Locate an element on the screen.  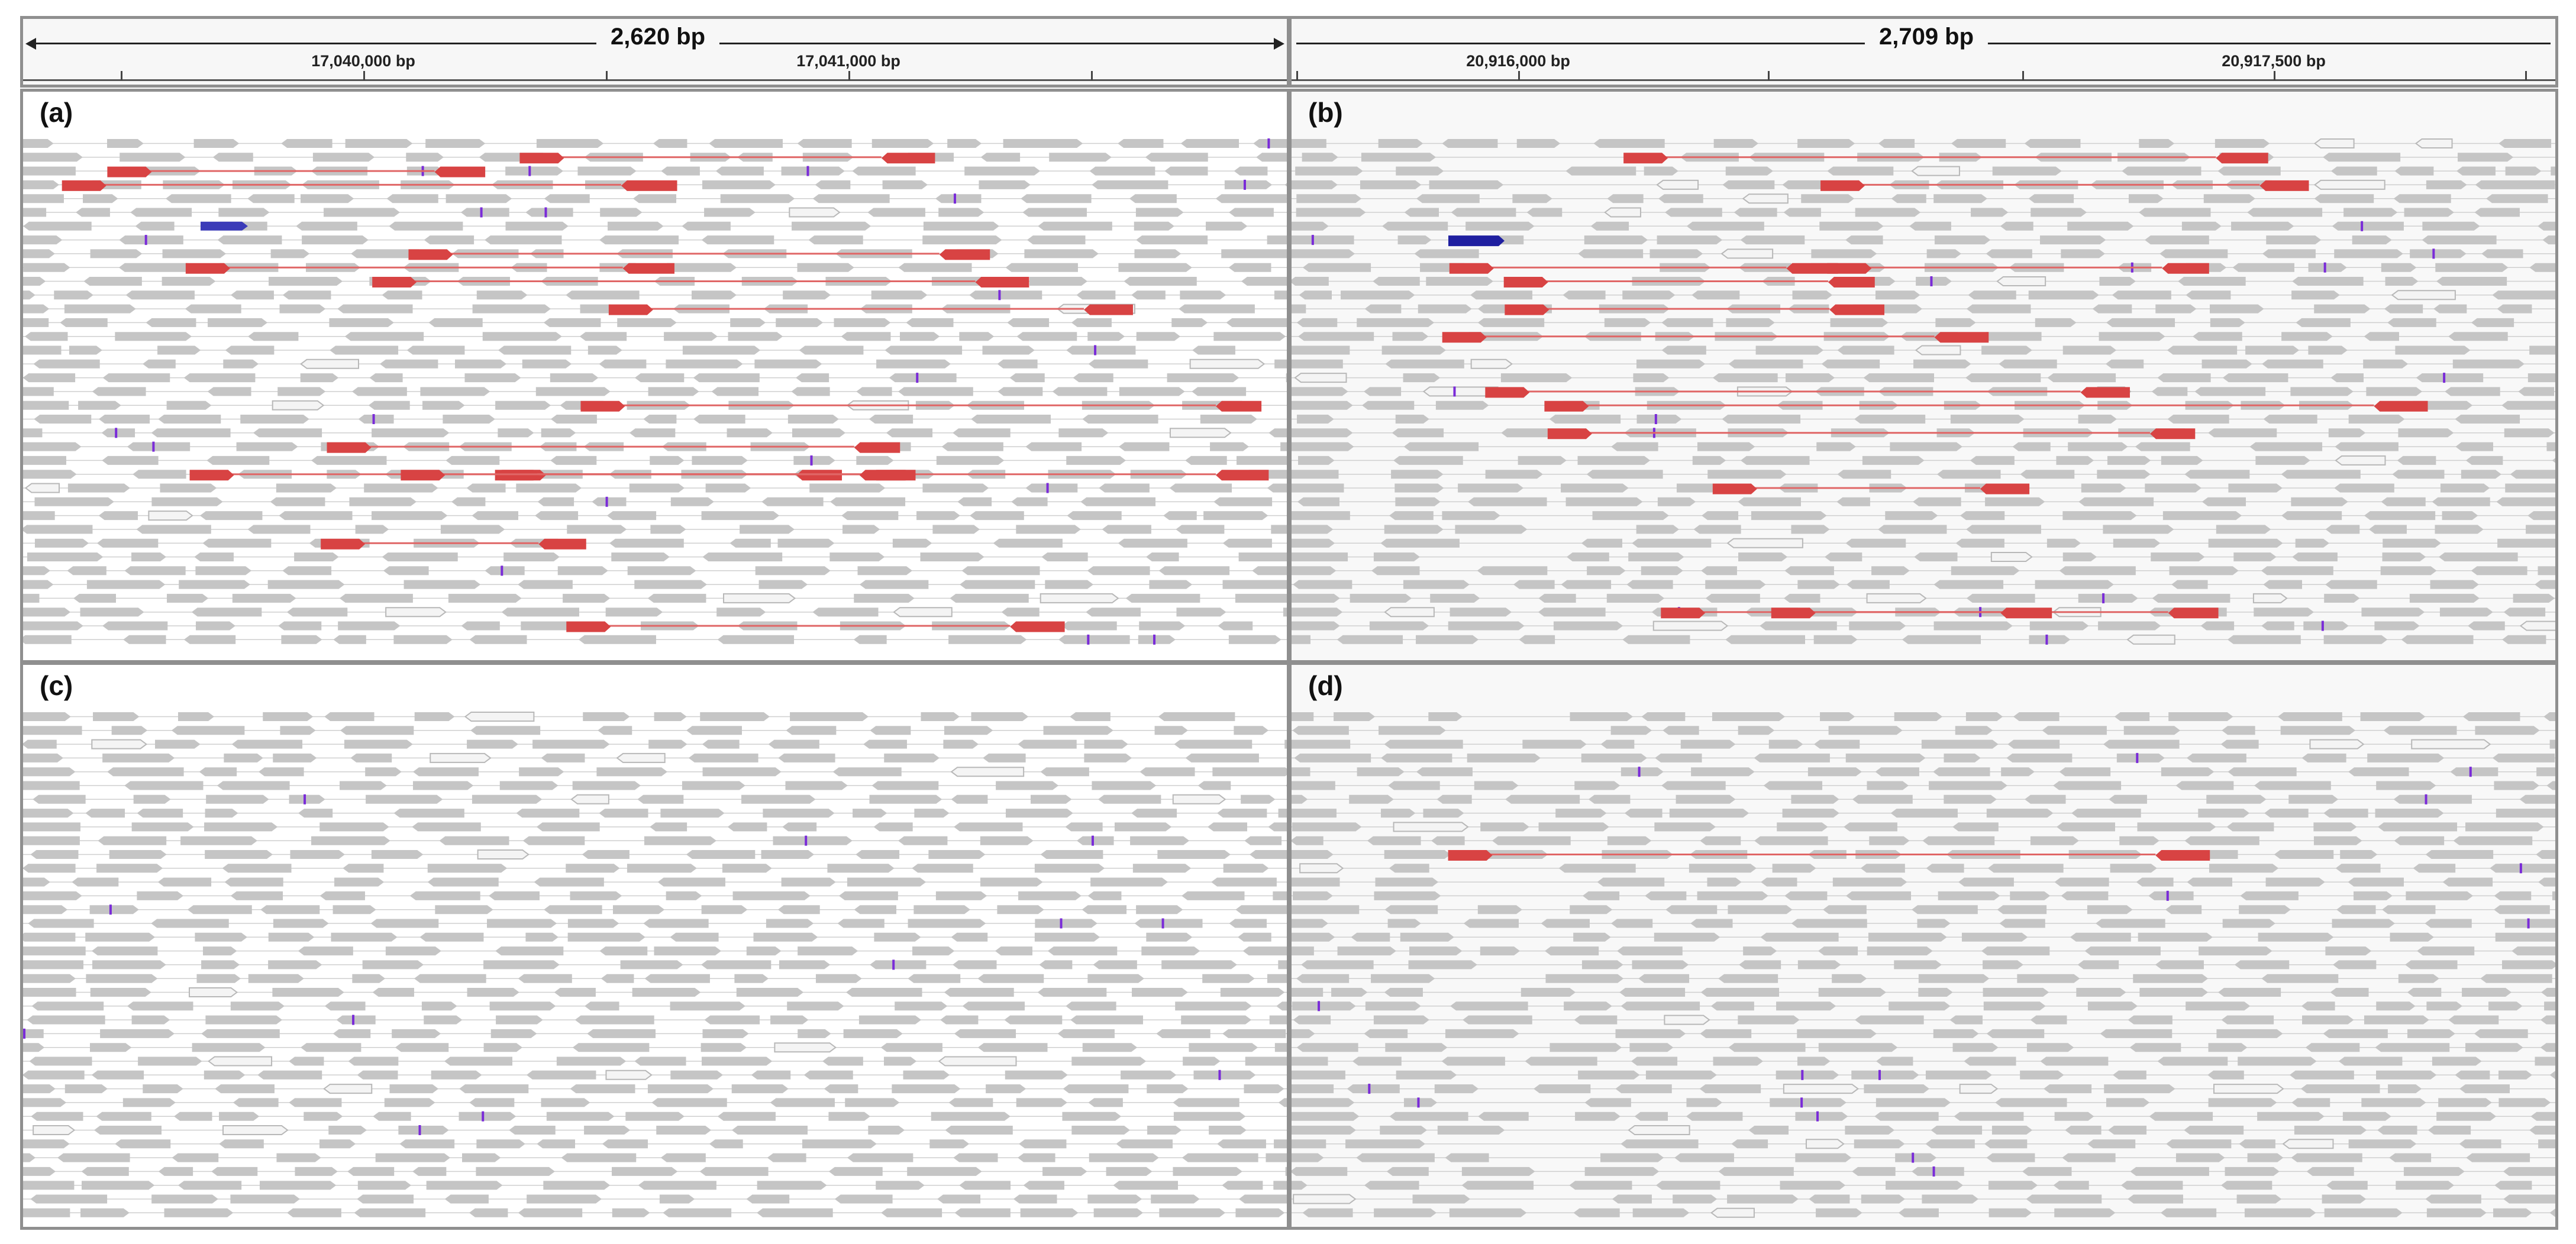
panel-label: (b) is located at coordinates (1325, 112).